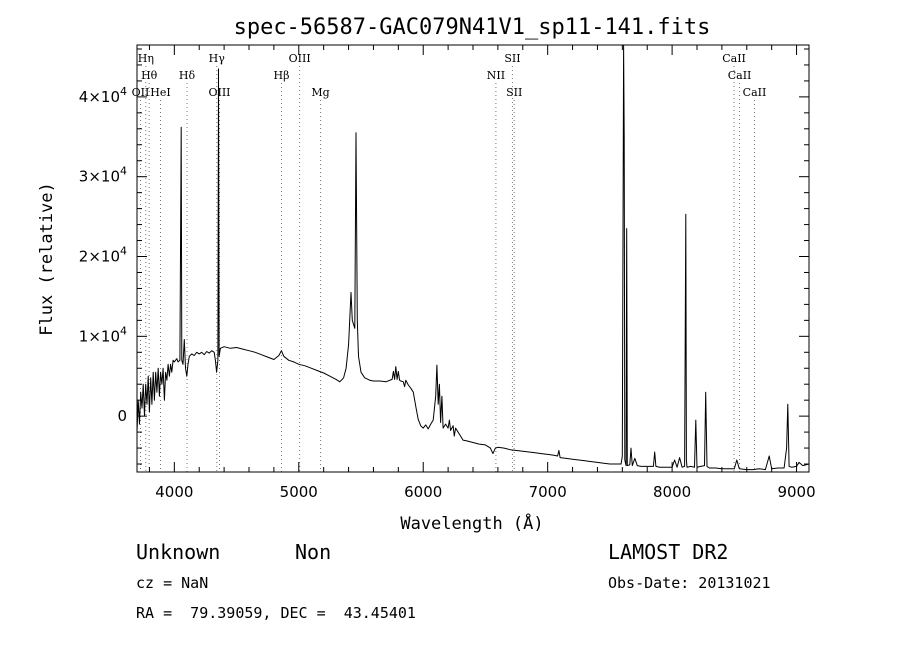  What do you see at coordinates (160, 92) in the screenshot?
I see `line-mark-label: HeI` at bounding box center [160, 92].